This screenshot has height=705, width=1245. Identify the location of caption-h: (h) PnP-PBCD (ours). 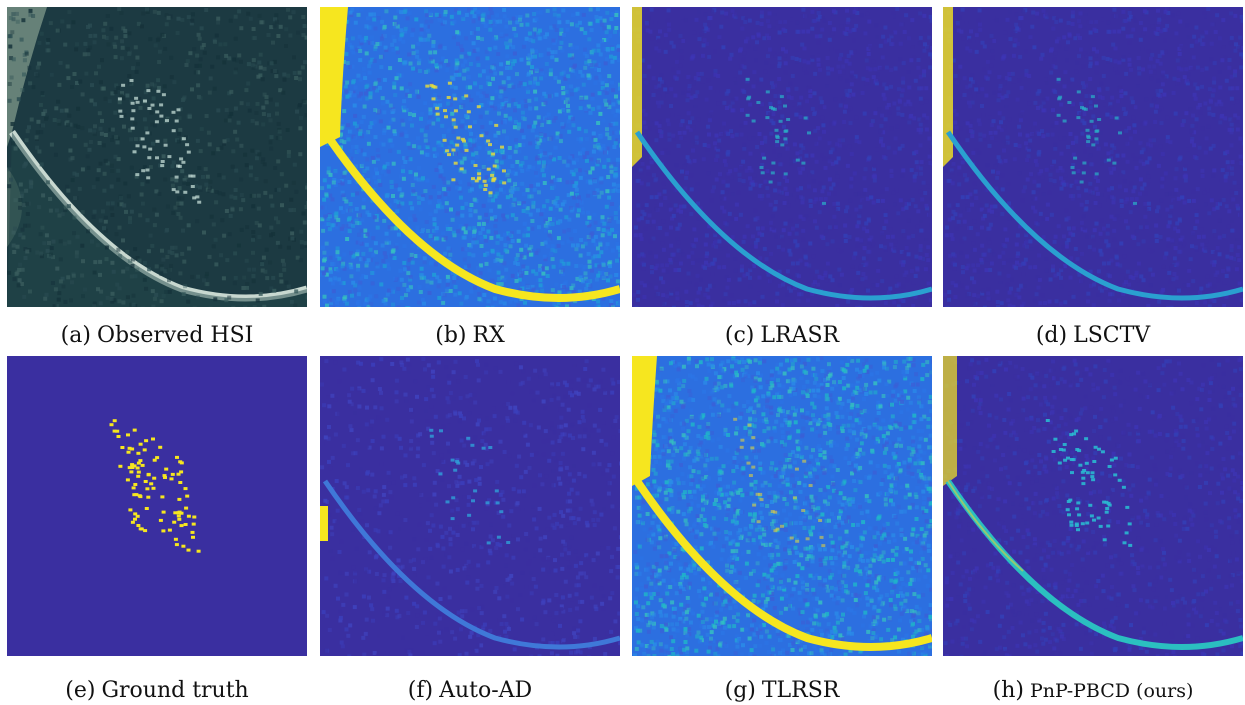
(1093, 690).